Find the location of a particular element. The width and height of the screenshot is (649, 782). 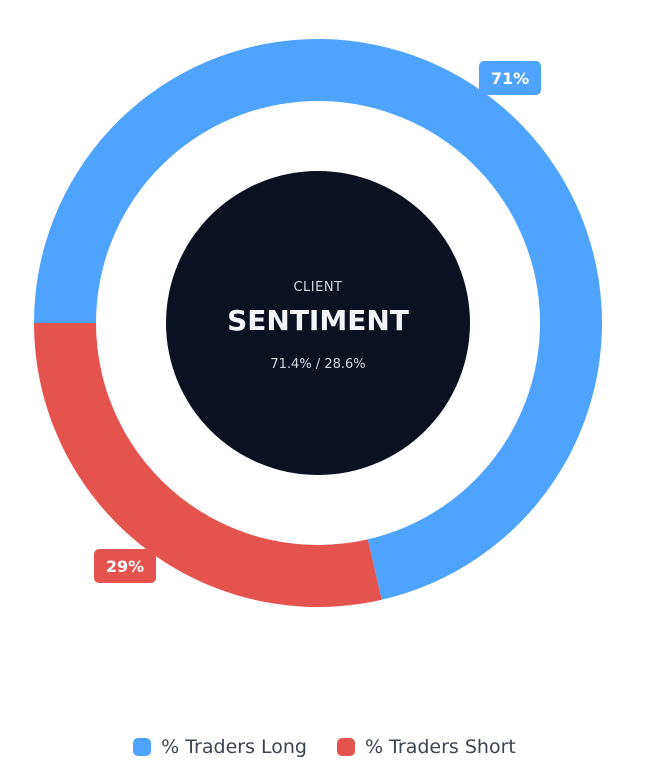

legend-label-short: % Traders Short is located at coordinates (440, 747).